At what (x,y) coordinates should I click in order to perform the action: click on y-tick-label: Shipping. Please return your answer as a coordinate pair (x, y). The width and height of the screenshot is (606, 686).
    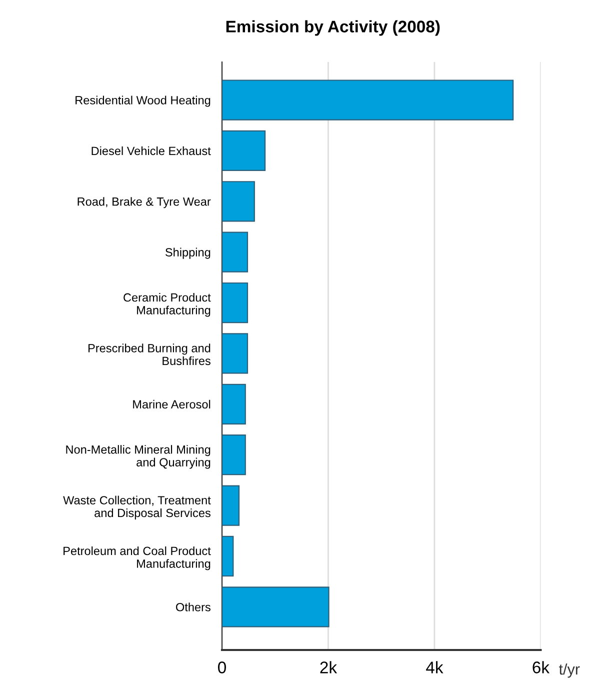
    Looking at the image, I should click on (187, 253).